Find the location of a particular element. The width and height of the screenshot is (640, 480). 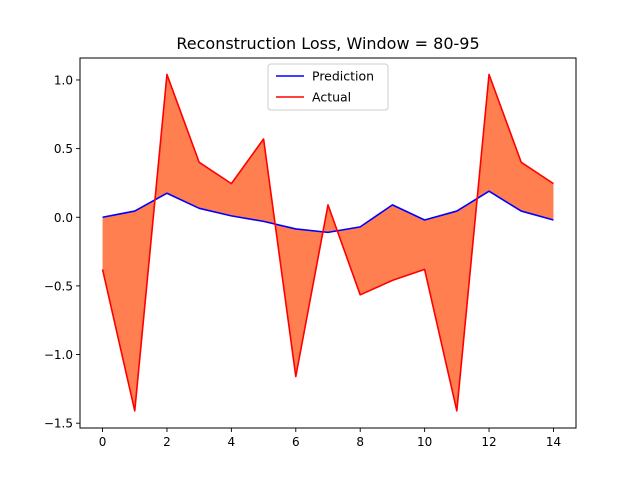

x-tick-label: 6 is located at coordinates (296, 442).